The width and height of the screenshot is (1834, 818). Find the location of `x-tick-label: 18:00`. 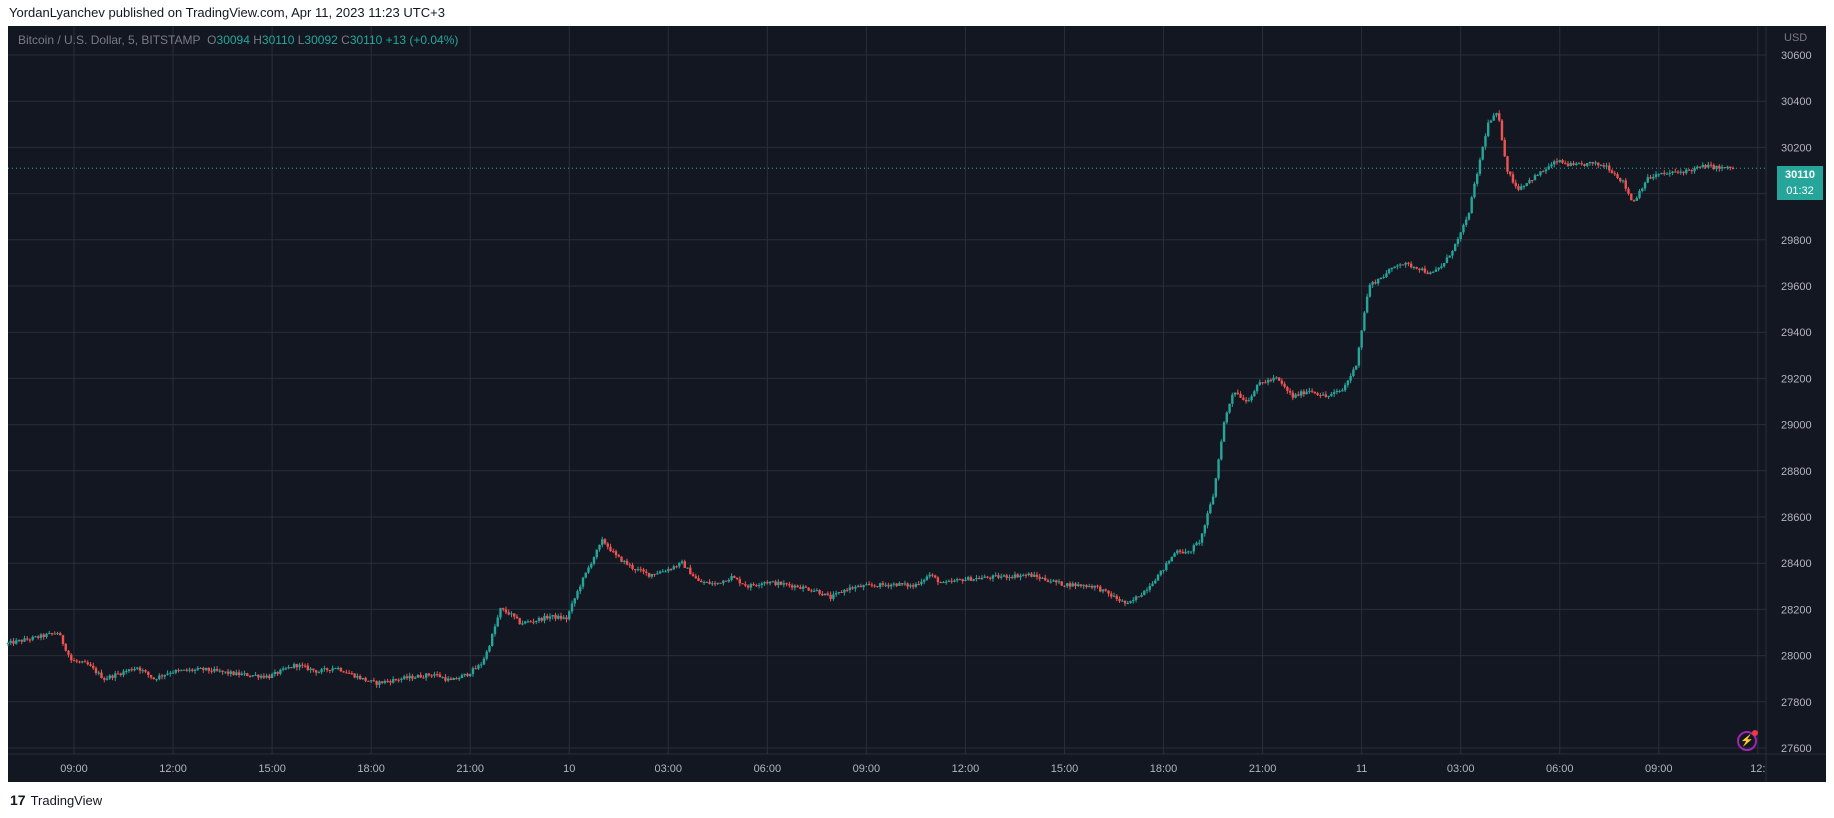

x-tick-label: 18:00 is located at coordinates (371, 769).